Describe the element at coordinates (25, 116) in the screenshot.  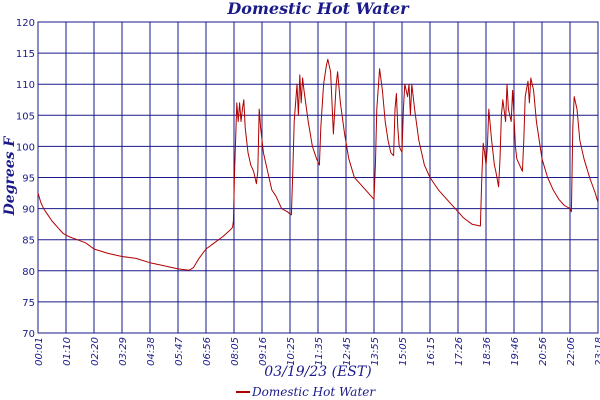
I see `y-tick-label: 105` at that location.